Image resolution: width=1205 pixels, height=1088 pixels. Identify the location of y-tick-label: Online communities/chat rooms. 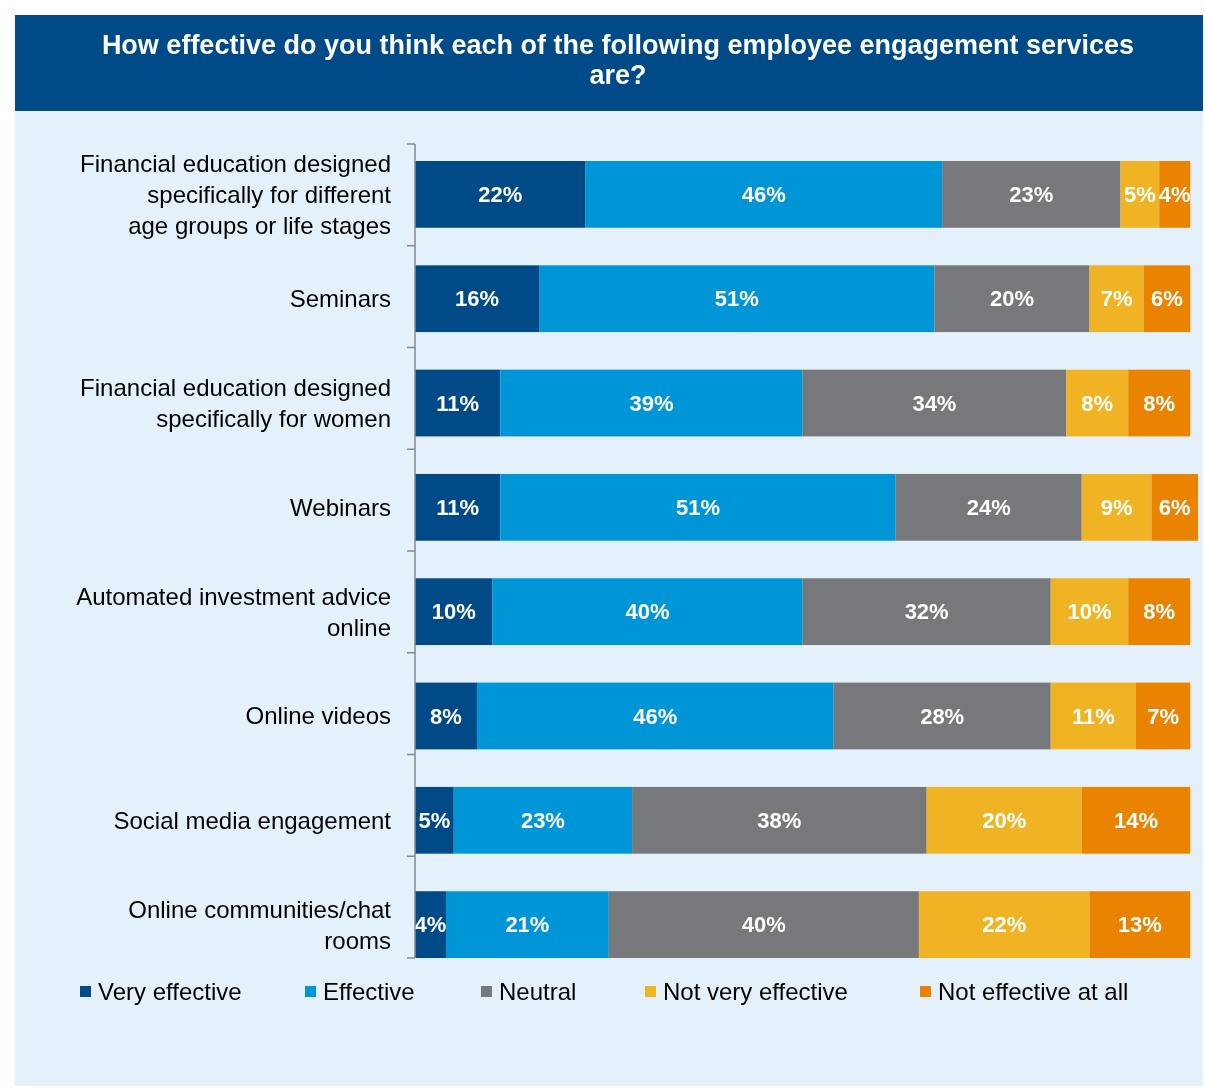
(260, 924).